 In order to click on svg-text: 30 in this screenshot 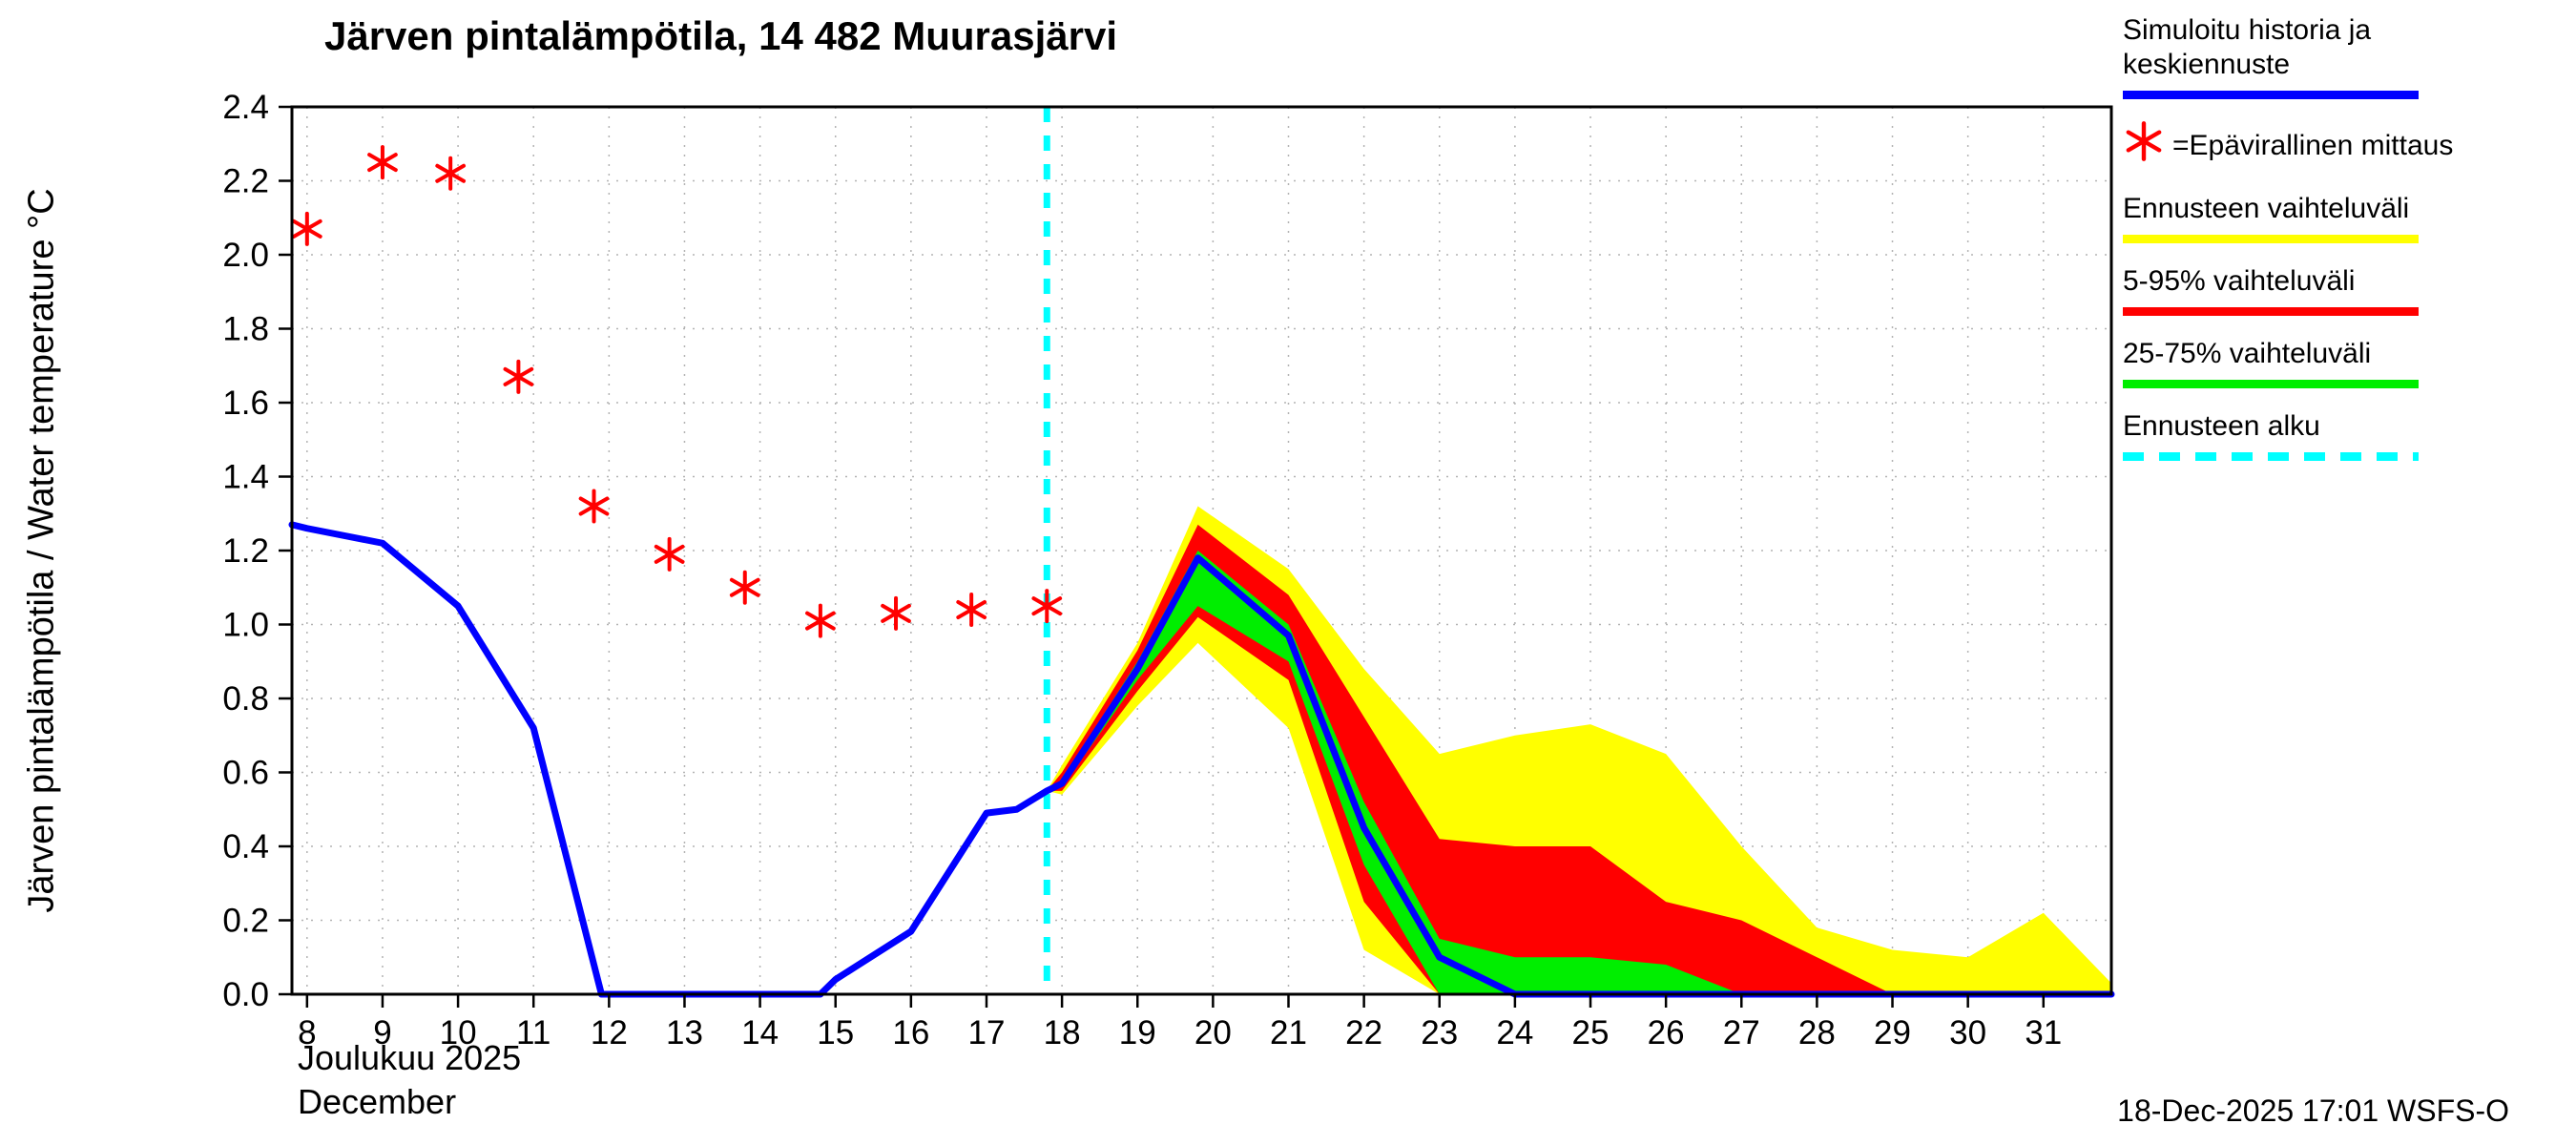, I will do `click(1967, 1032)`.